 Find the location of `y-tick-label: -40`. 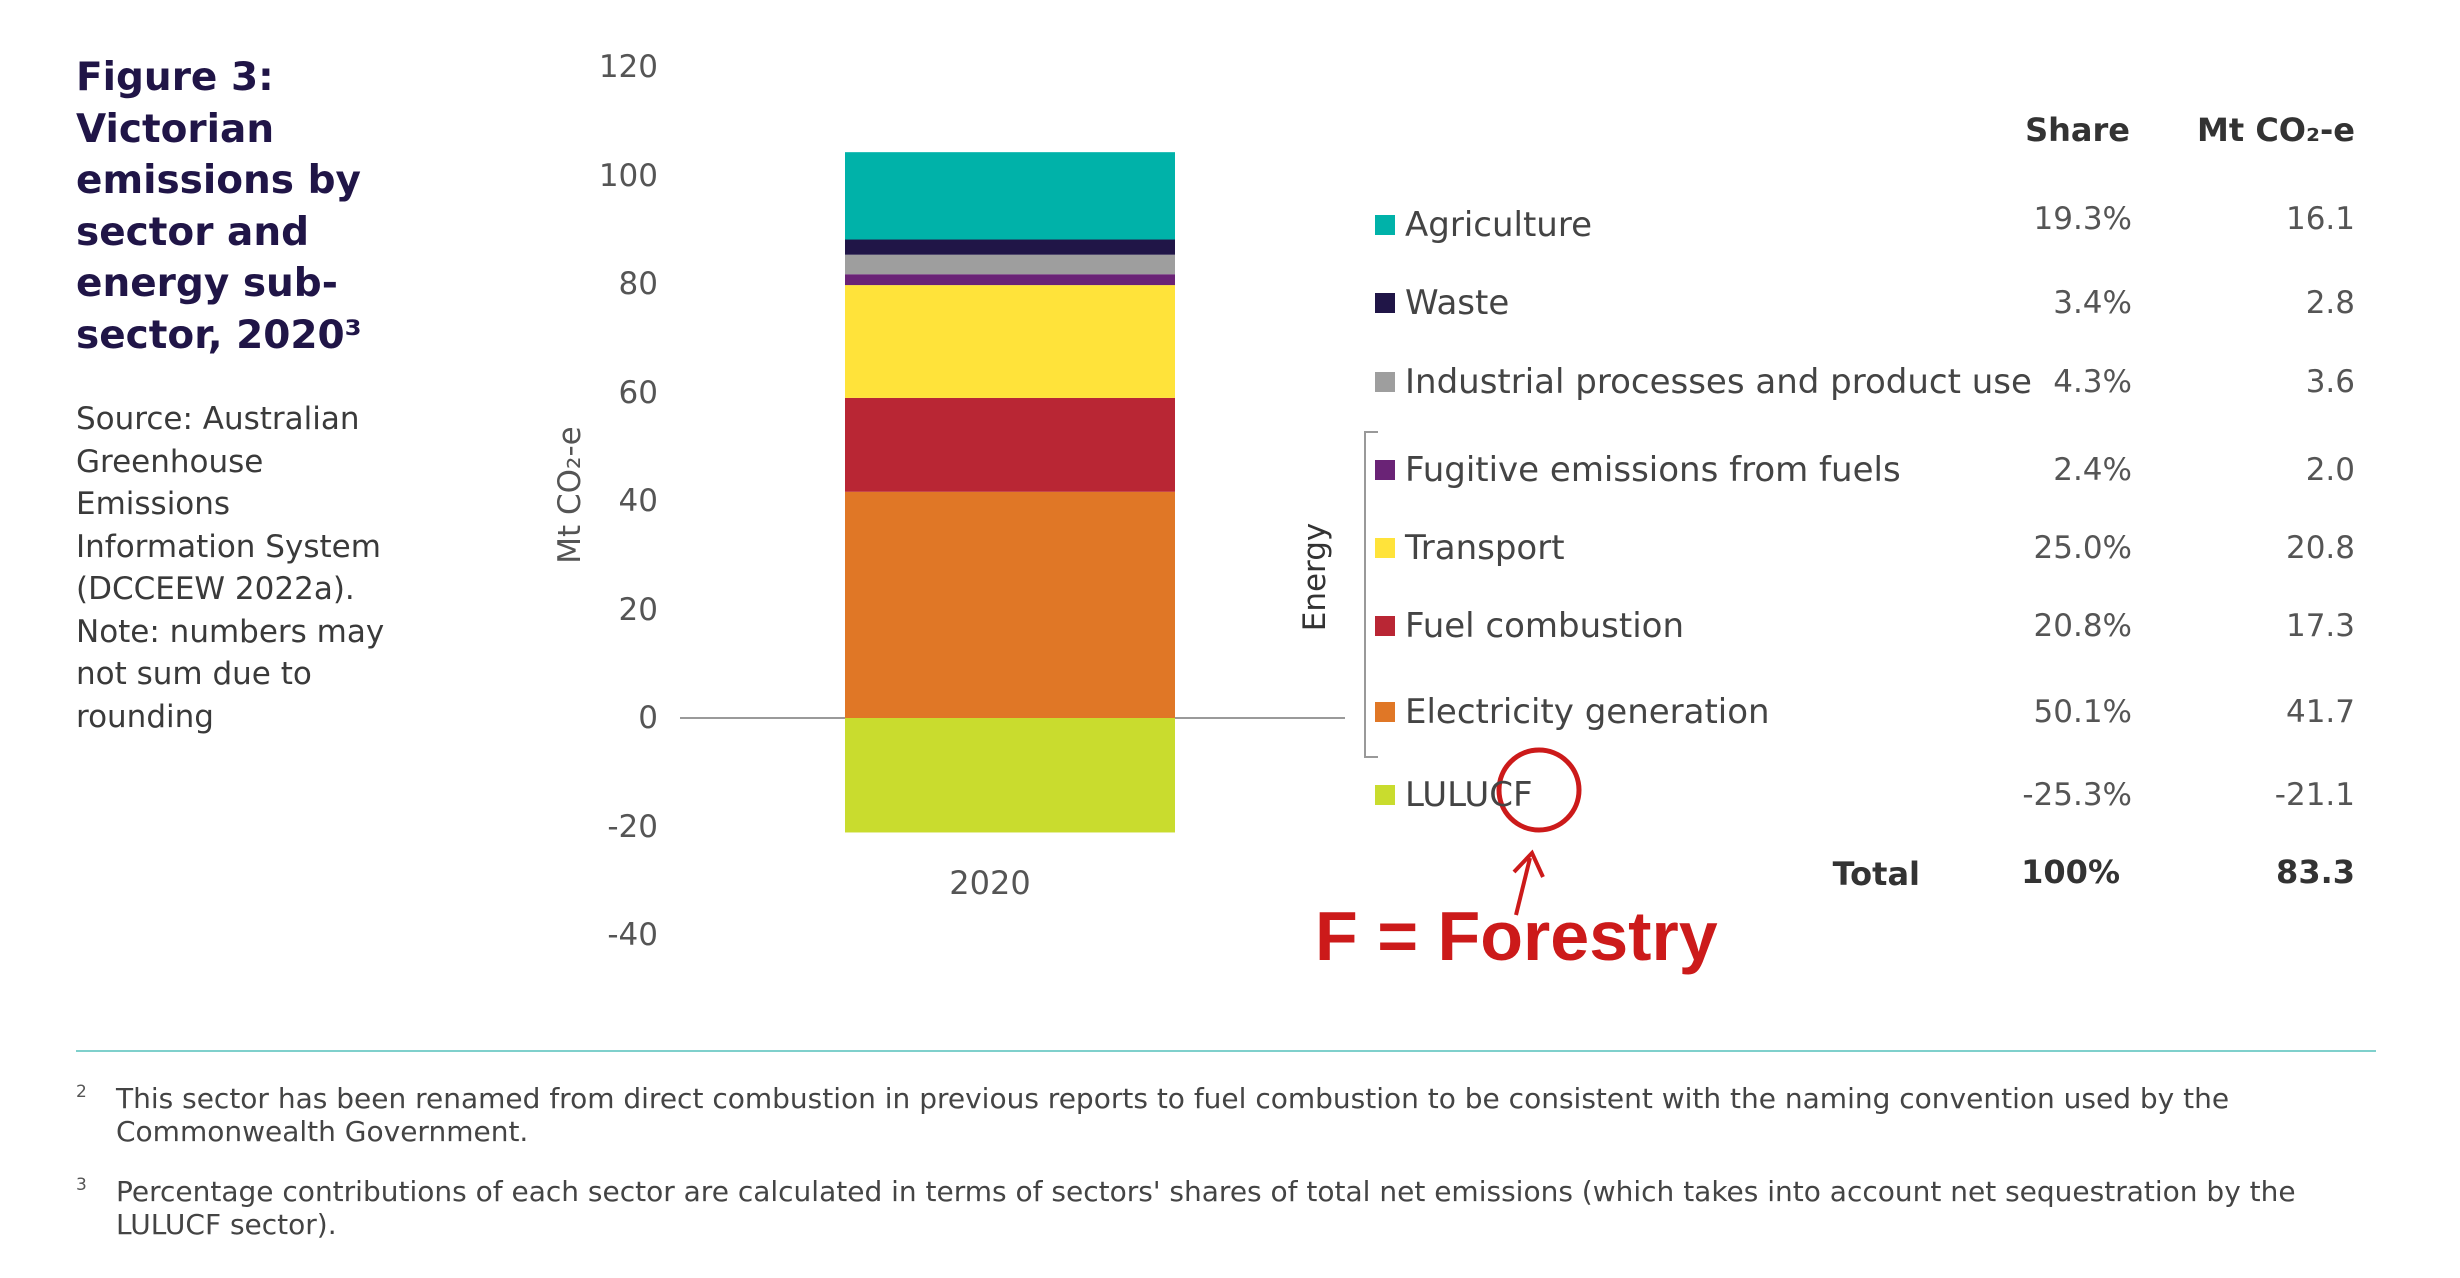

y-tick-label: -40 is located at coordinates (632, 935).